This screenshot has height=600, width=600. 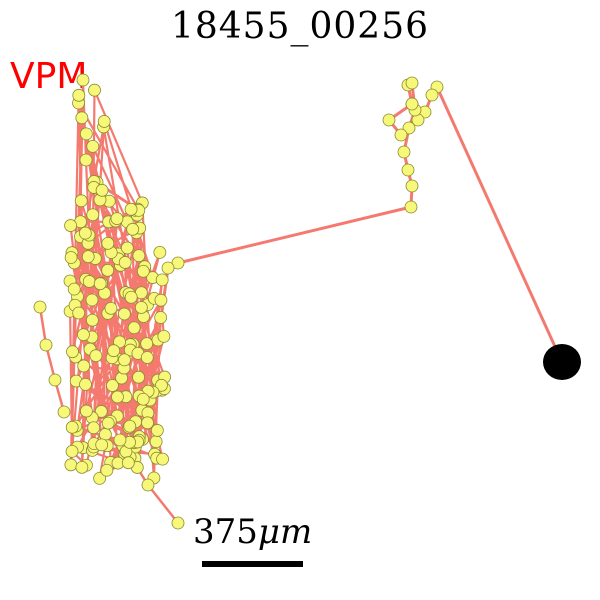 I want to click on region-label-vpm: VPM, so click(x=49, y=76).